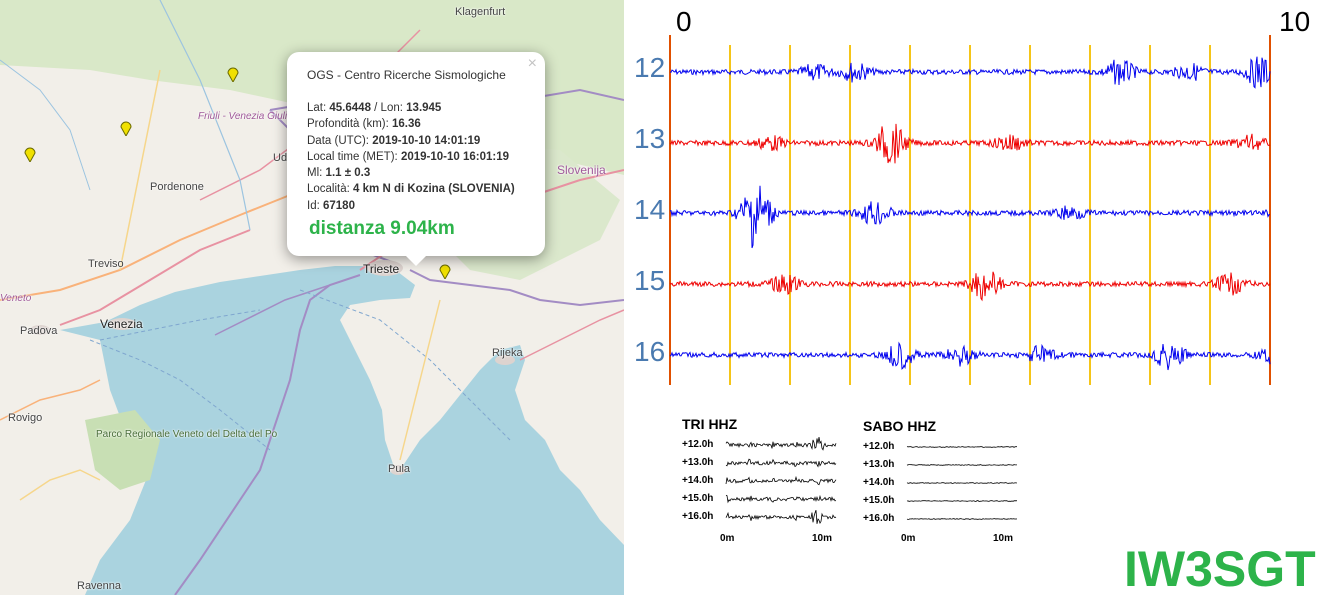 Image resolution: width=1317 pixels, height=598 pixels. What do you see at coordinates (411, 141) in the screenshot?
I see `popup-row-utc: Data (UTC): 2019-10-10 14:01:19` at bounding box center [411, 141].